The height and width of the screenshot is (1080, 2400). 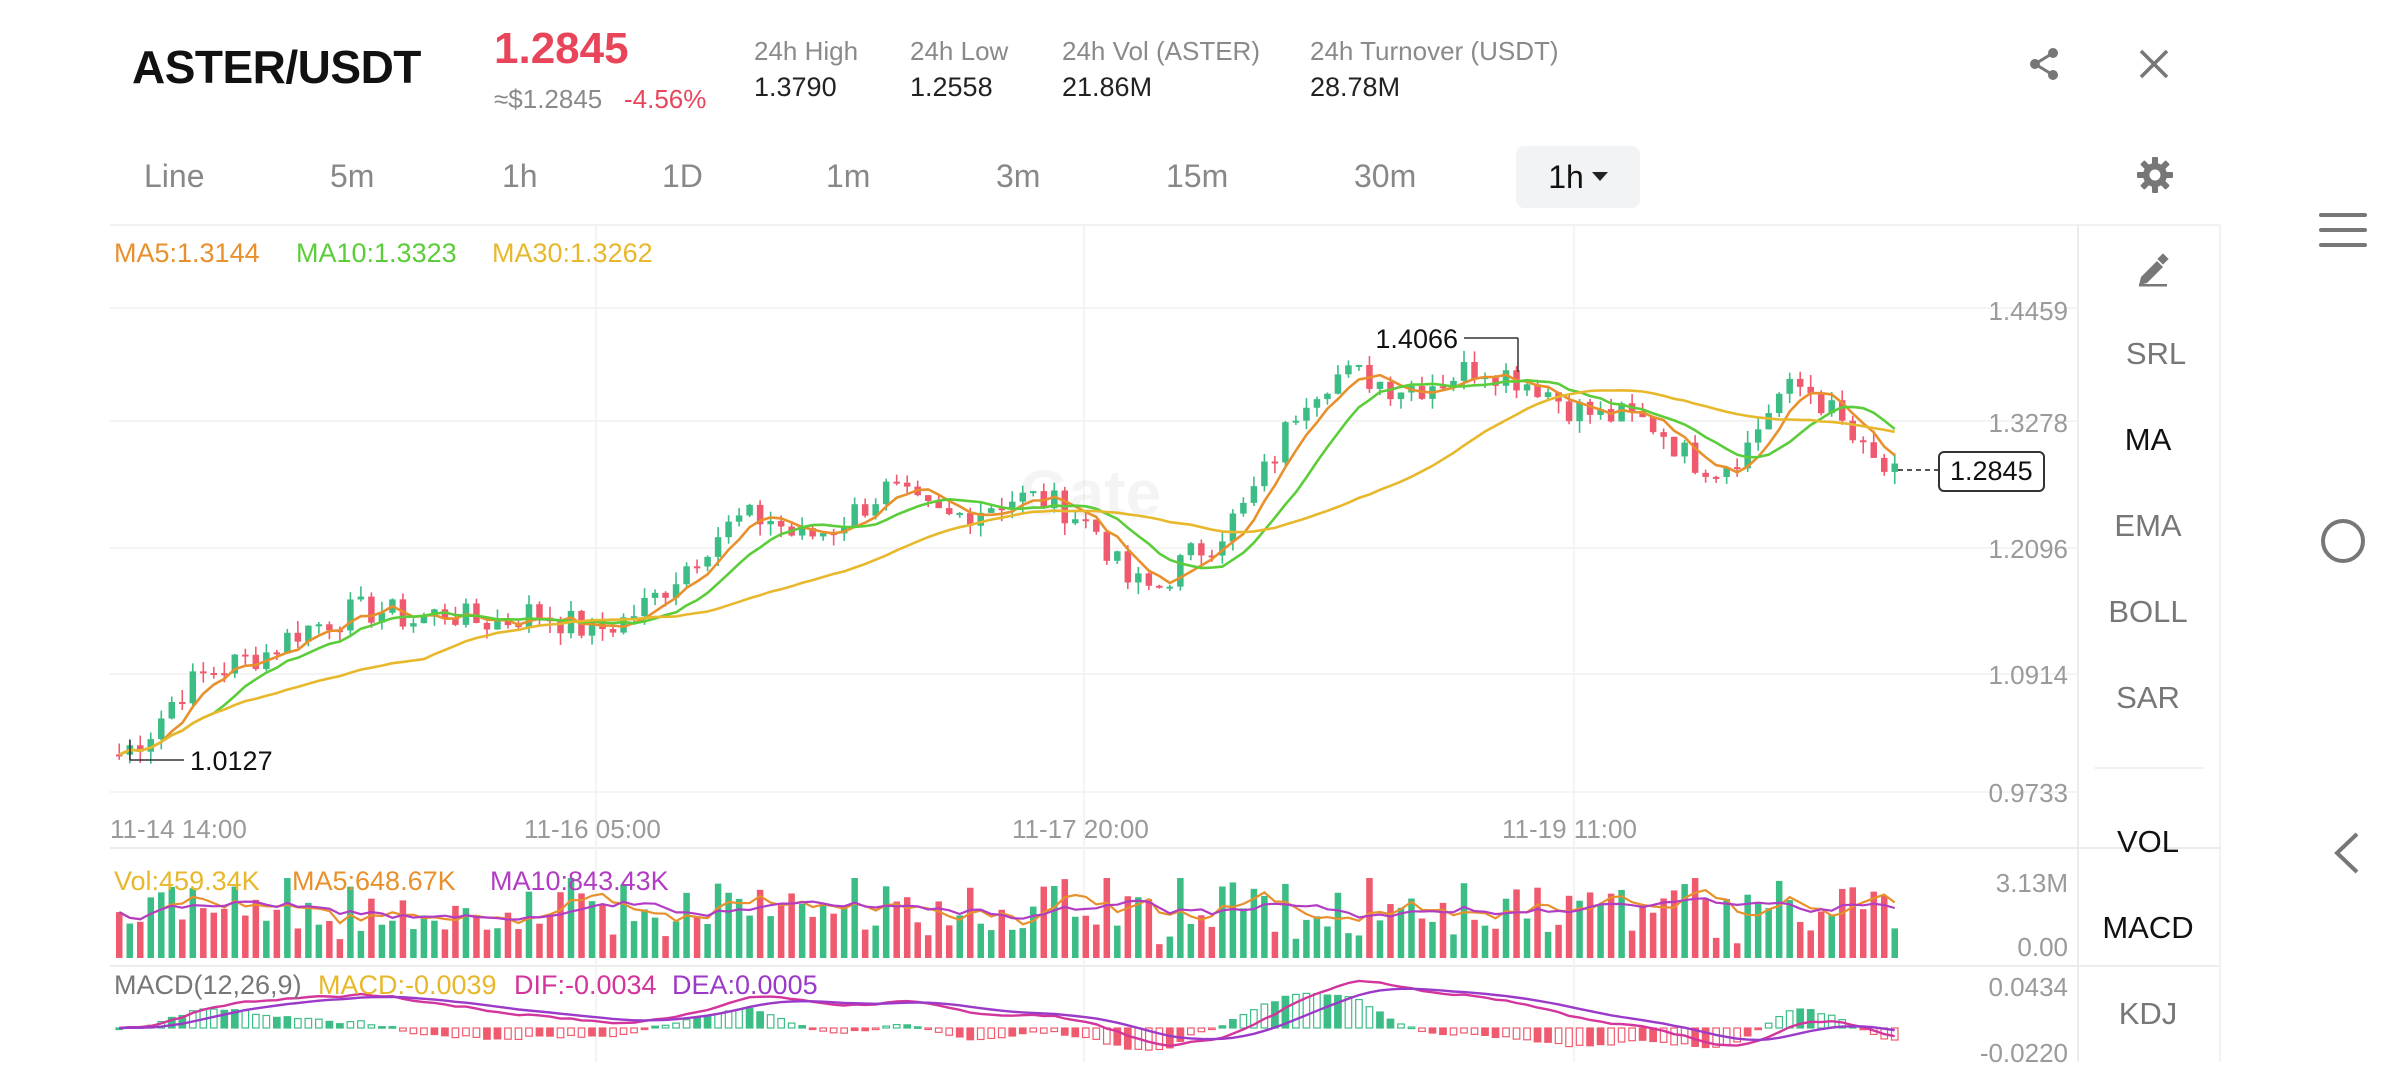 I want to click on pencil-icon, so click(x=2153, y=269).